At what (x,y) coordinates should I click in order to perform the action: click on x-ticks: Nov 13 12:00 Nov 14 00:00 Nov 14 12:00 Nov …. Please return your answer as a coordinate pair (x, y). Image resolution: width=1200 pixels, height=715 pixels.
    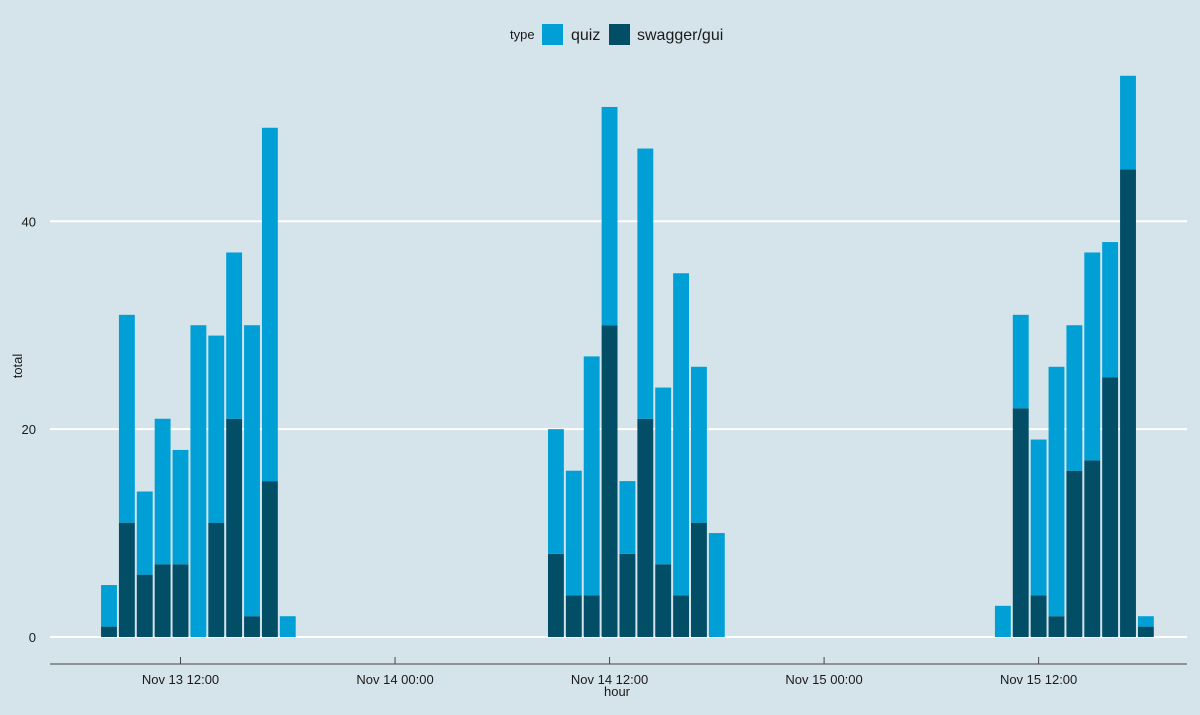
    Looking at the image, I should click on (609, 672).